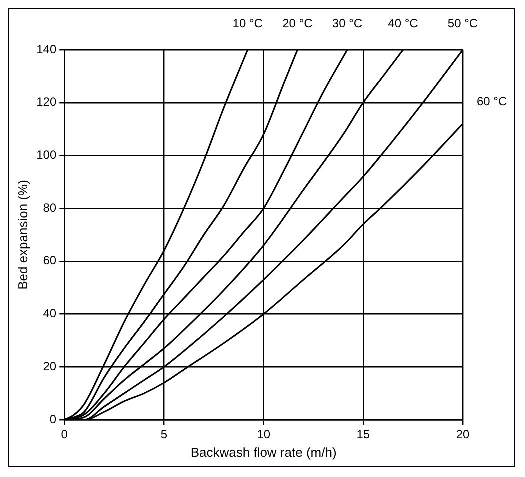 The width and height of the screenshot is (525, 477). Describe the element at coordinates (263, 452) in the screenshot. I see `x-axis-title: Backwash flow rate (m/h)` at that location.